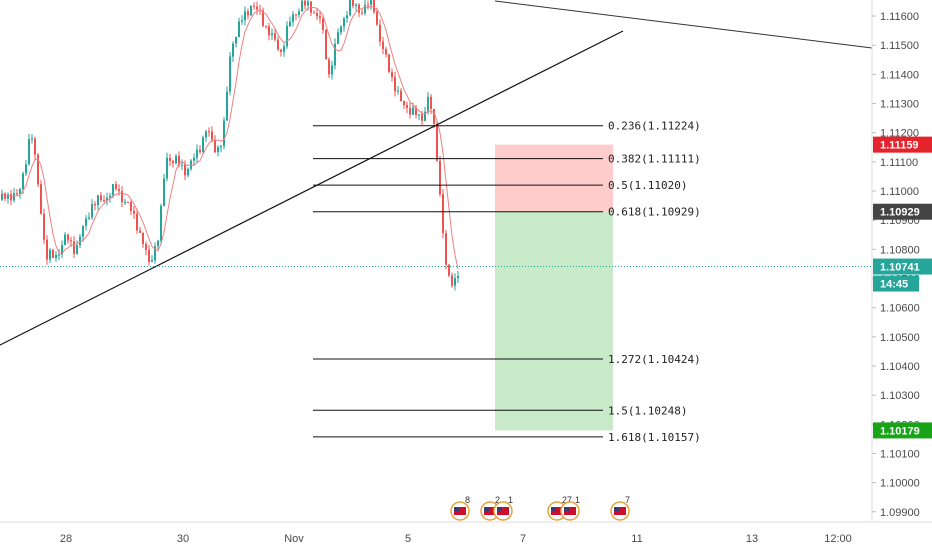 The image size is (932, 550). Describe the element at coordinates (554, 321) in the screenshot. I see `take-profit-zone` at that location.